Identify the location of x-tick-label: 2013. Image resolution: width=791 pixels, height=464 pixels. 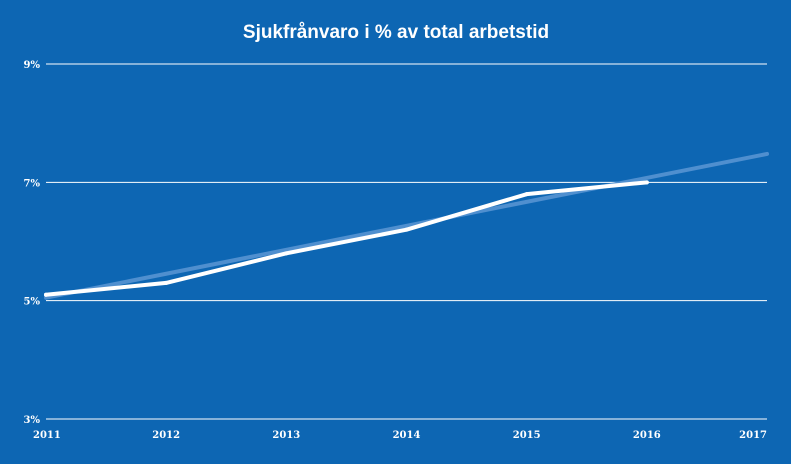
(286, 435).